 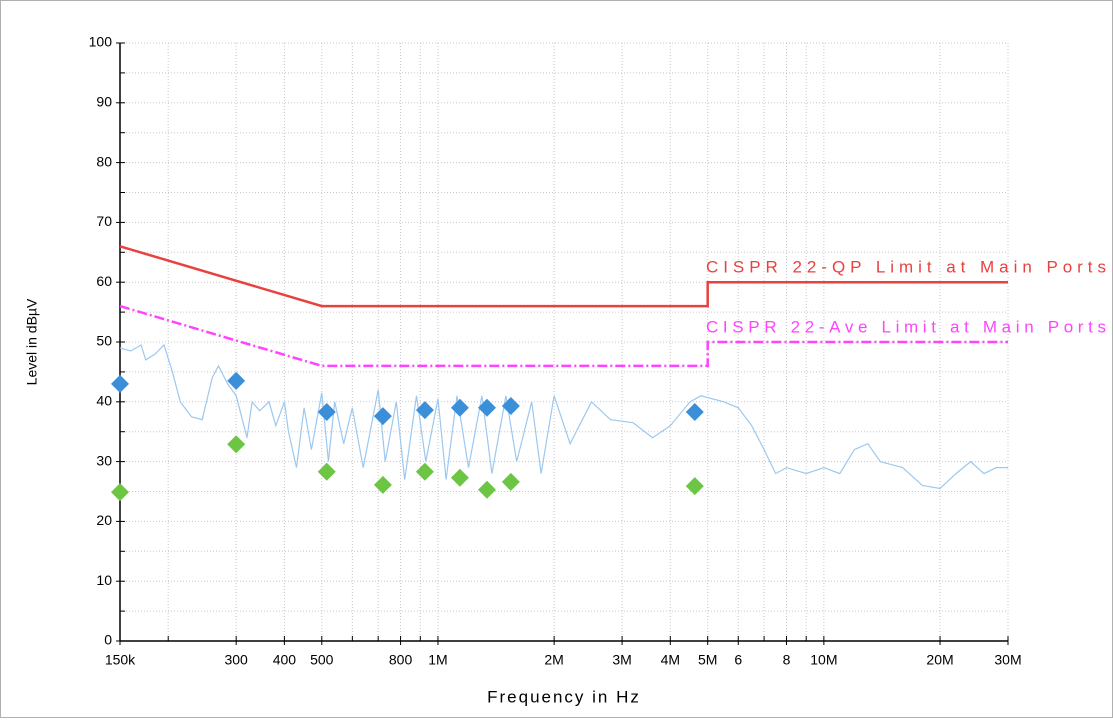 I want to click on x-tick-label: 20M, so click(x=939, y=660).